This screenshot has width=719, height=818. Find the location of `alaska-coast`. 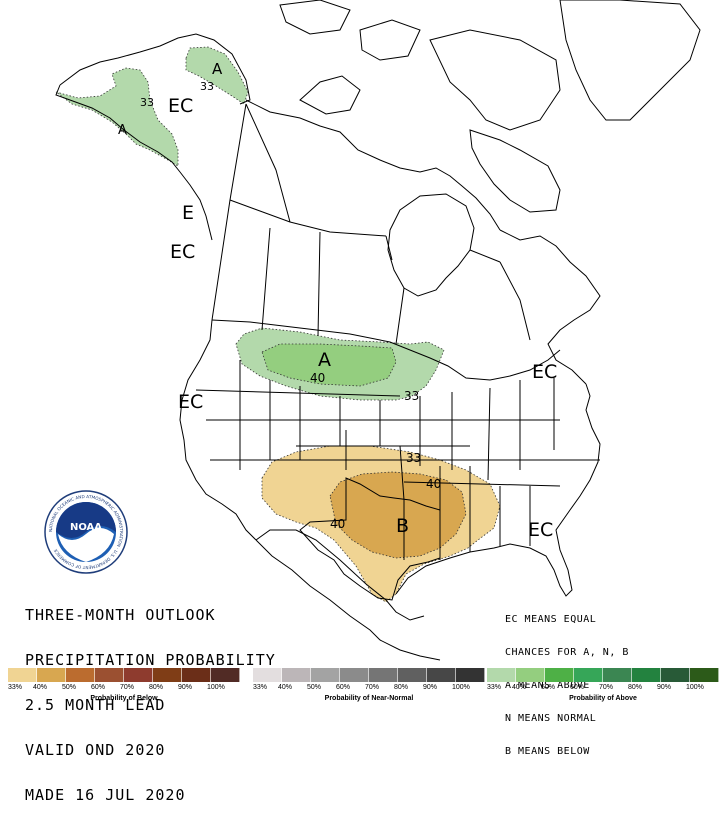

alaska-coast is located at coordinates (153, 137).